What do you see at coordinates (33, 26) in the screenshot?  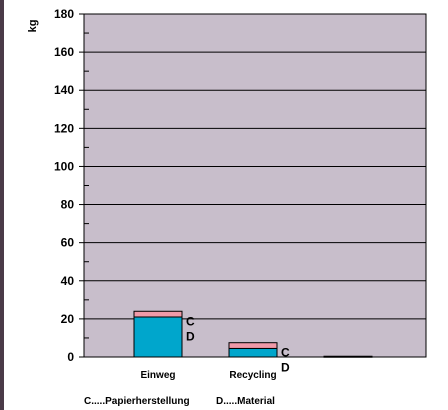 I see `y-axis-label: kg` at bounding box center [33, 26].